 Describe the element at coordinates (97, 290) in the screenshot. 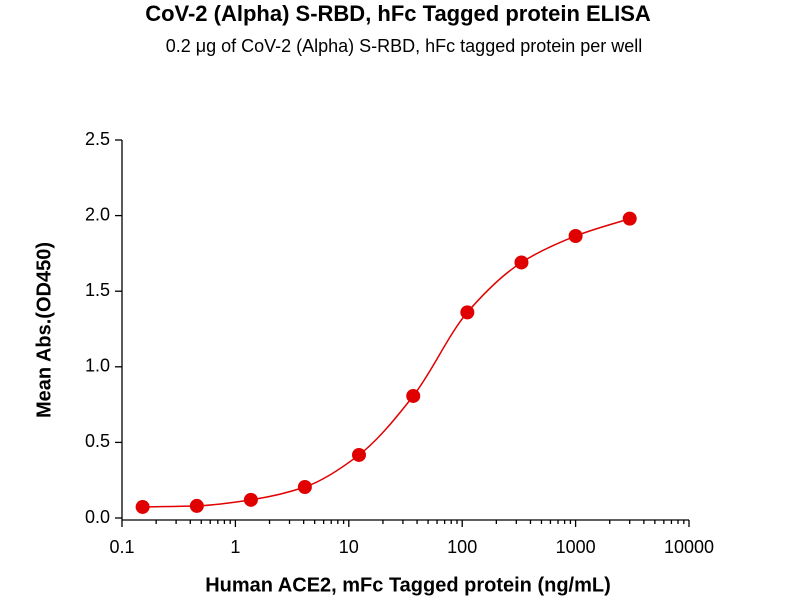

I see `y-tick-label: 1.5` at that location.